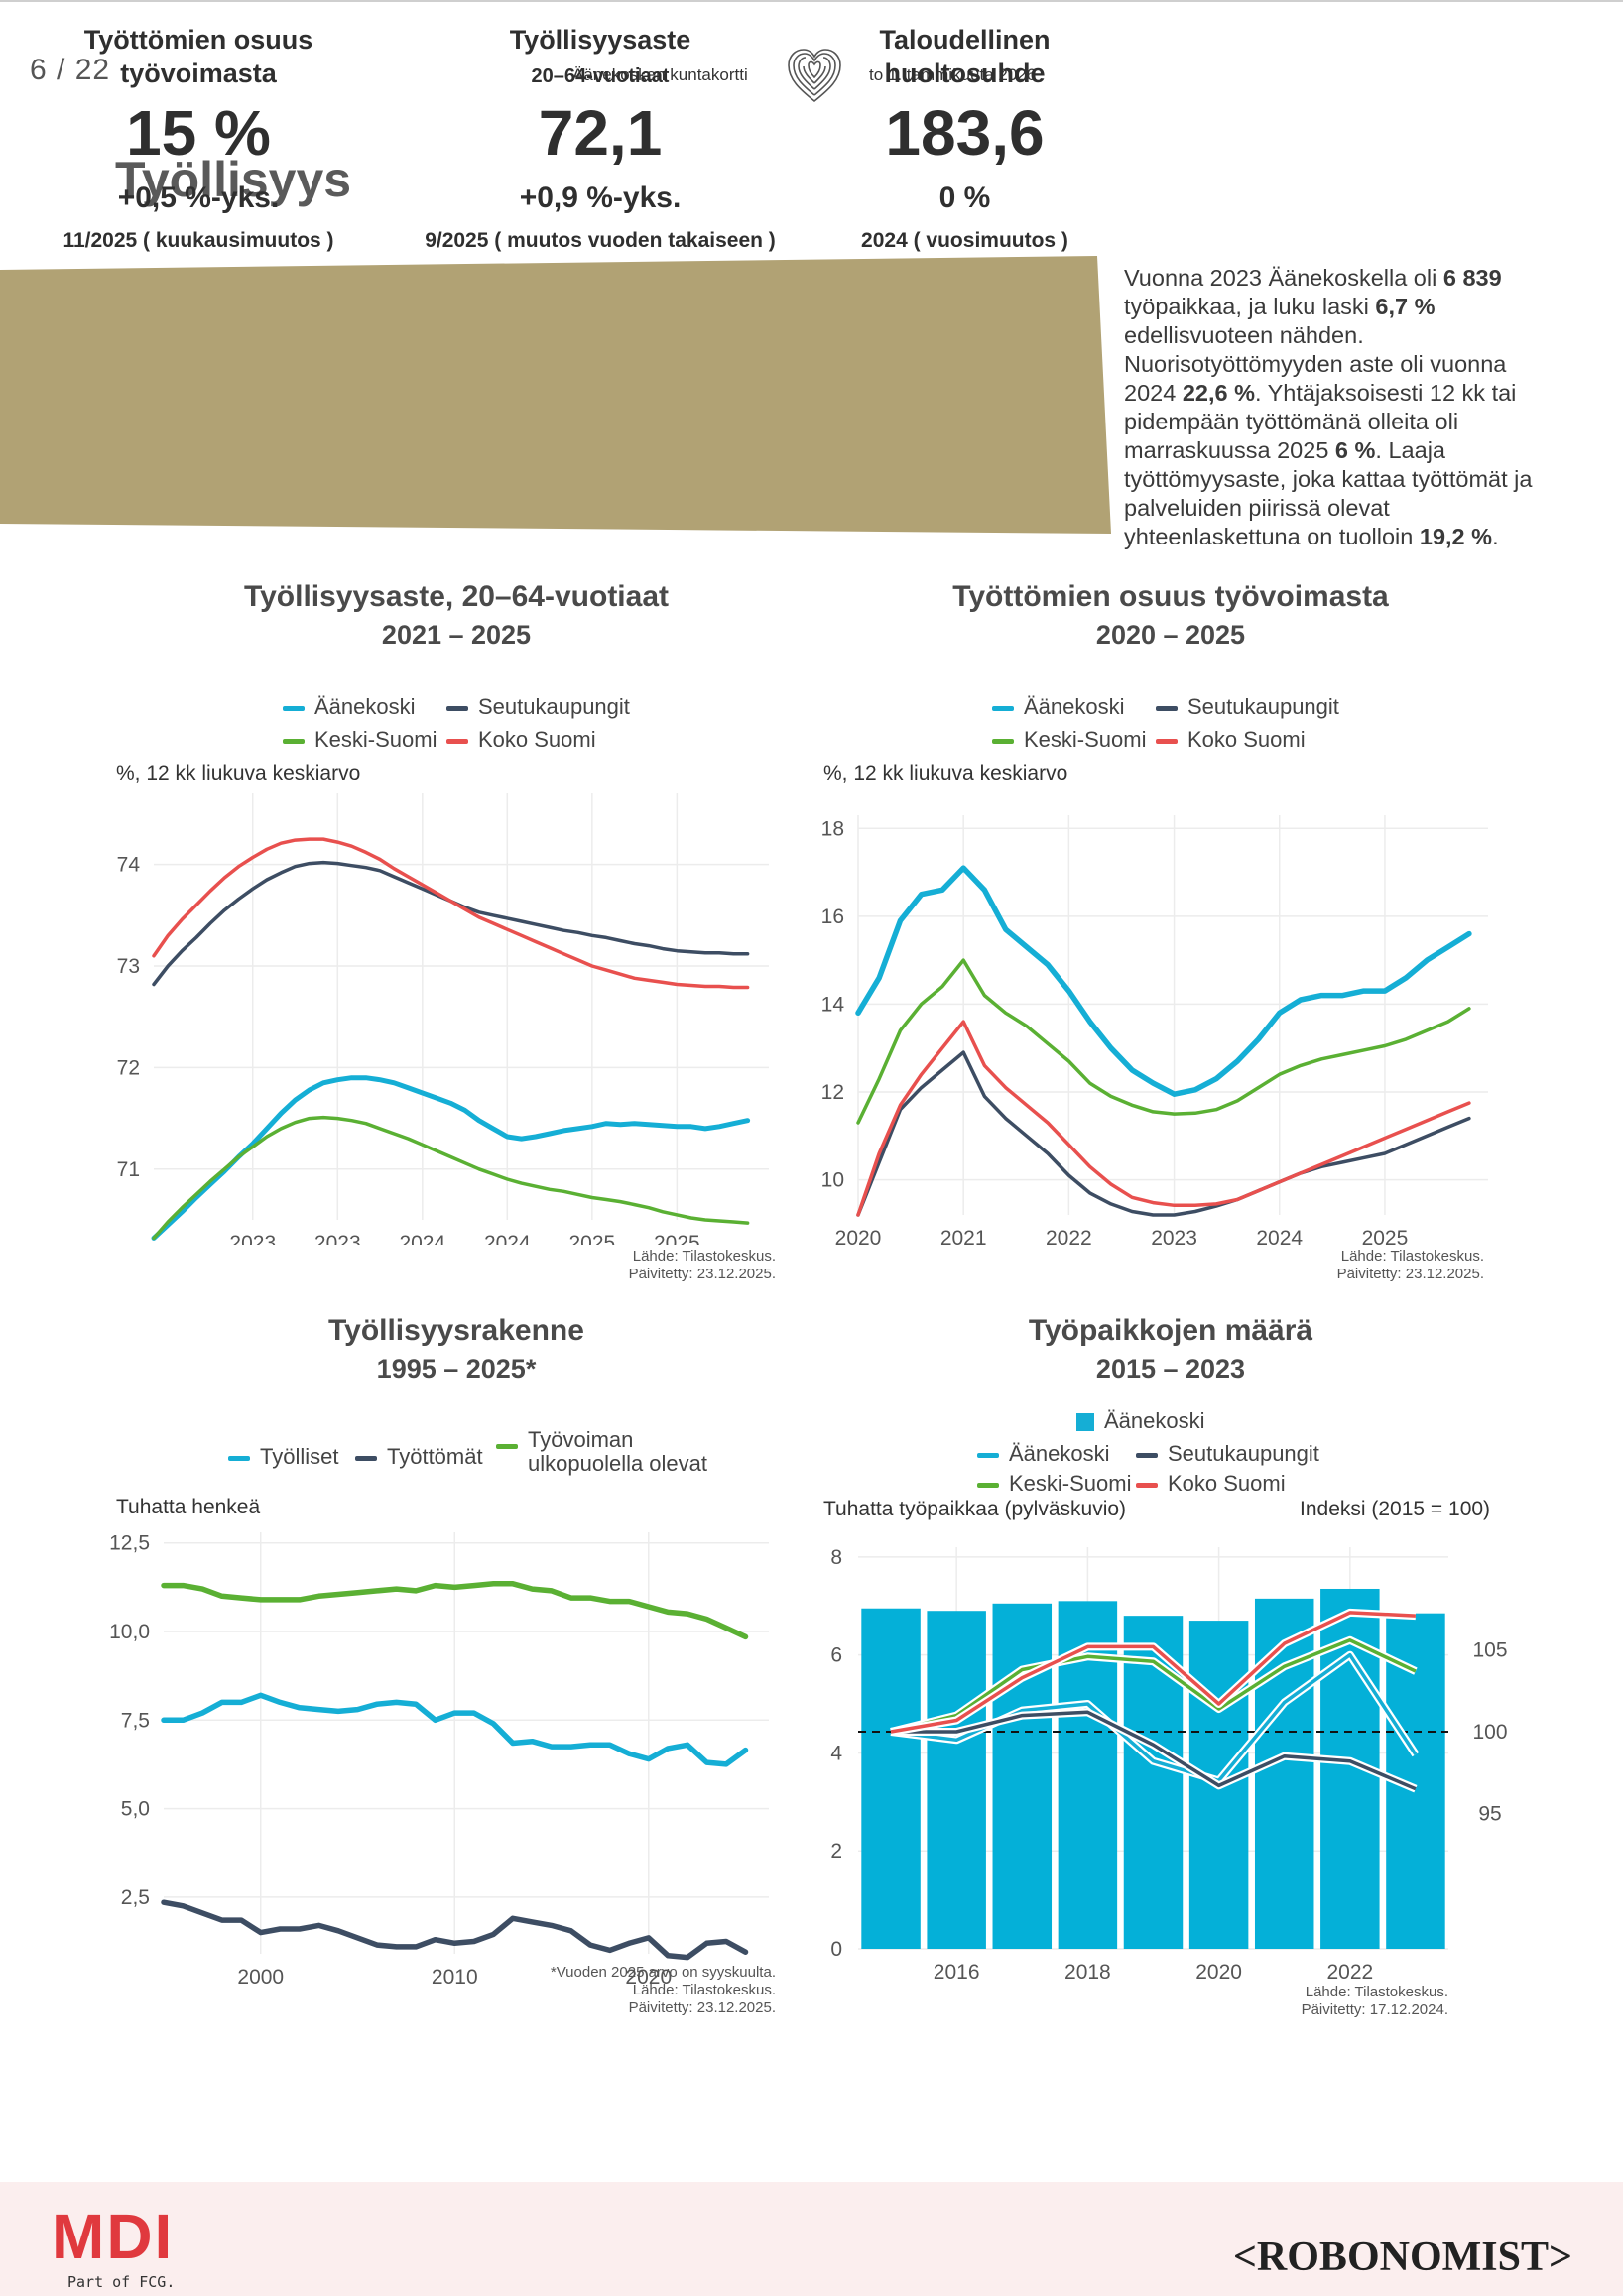 Image resolution: width=1623 pixels, height=2296 pixels. Describe the element at coordinates (1154, 1750) in the screenshot. I see `index-line-seutukaupungit` at that location.